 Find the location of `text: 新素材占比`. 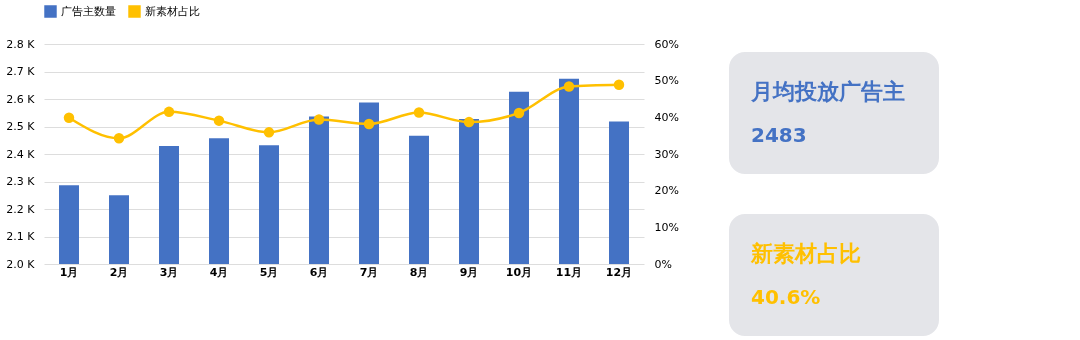

text: 新素材占比 is located at coordinates (805, 253).